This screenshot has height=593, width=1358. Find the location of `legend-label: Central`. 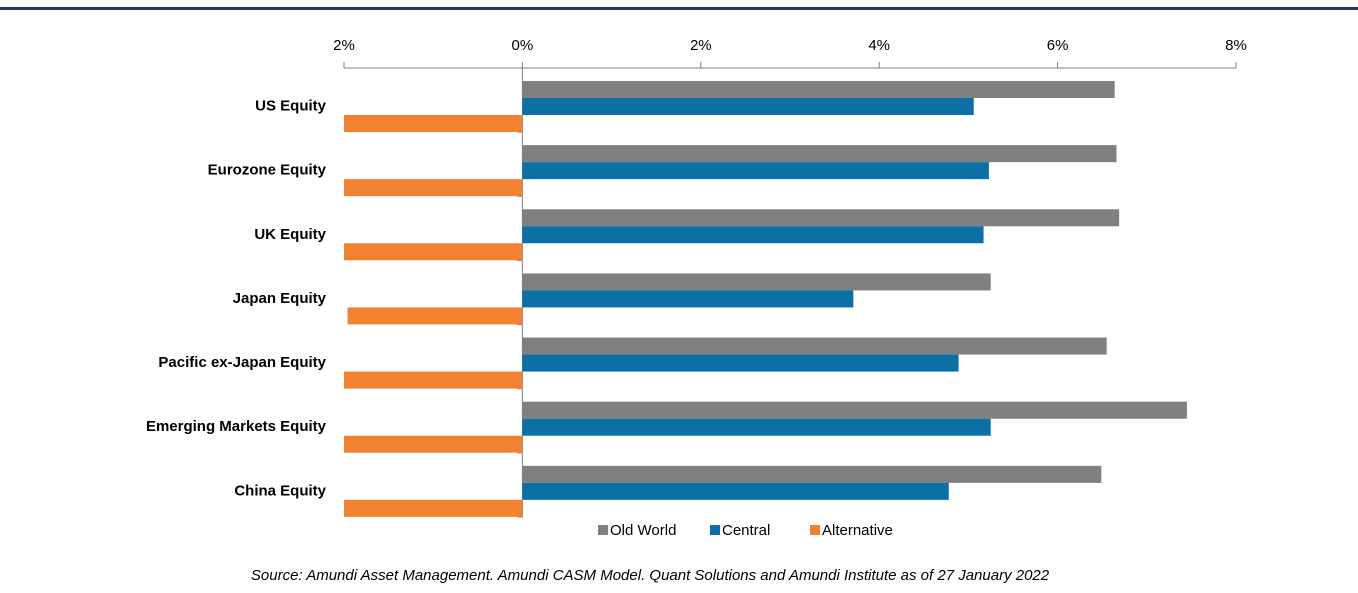

legend-label: Central is located at coordinates (746, 530).